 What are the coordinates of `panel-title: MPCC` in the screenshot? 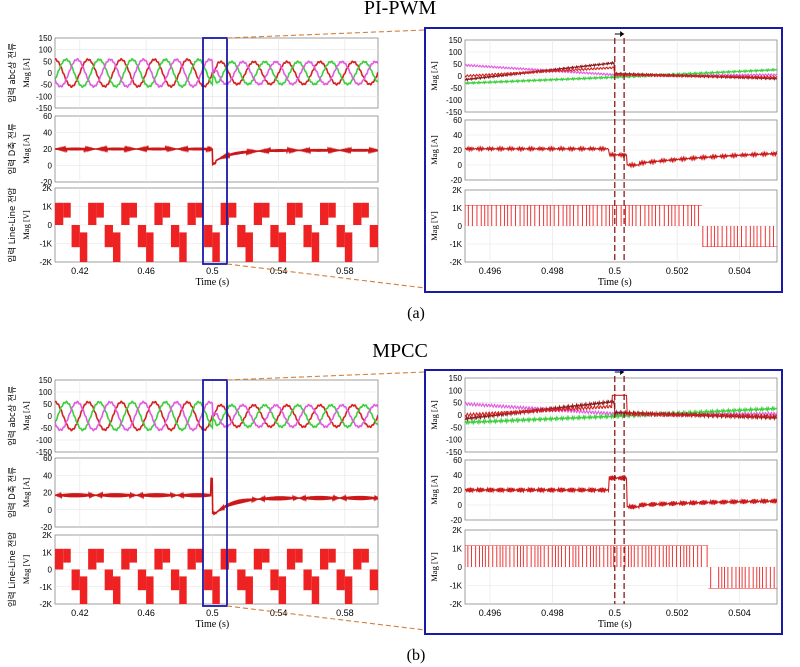 It's located at (400, 351).